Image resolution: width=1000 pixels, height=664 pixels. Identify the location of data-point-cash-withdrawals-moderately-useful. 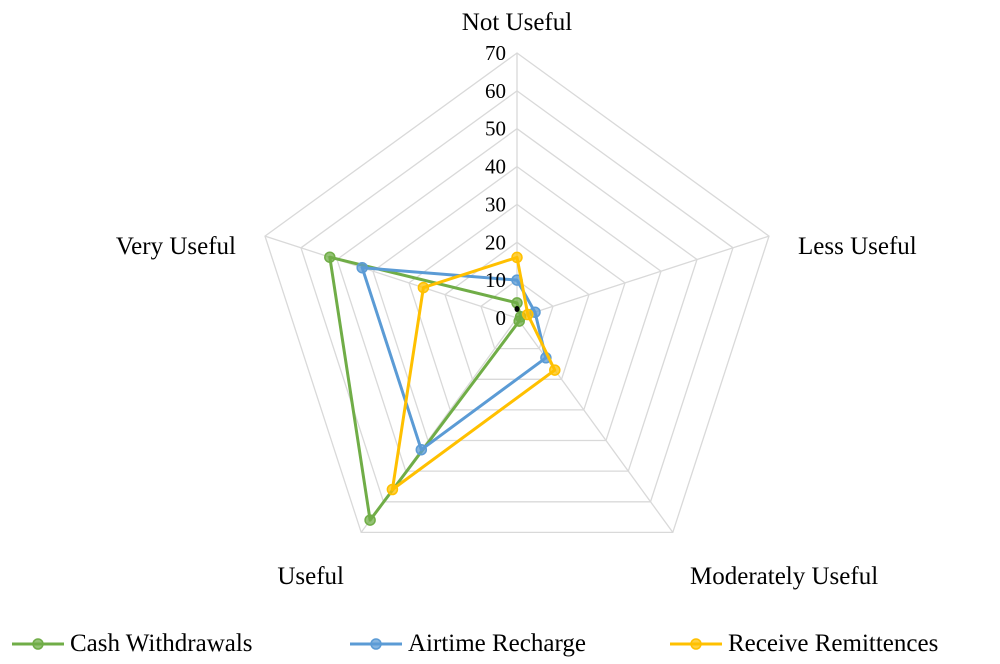
(519, 321).